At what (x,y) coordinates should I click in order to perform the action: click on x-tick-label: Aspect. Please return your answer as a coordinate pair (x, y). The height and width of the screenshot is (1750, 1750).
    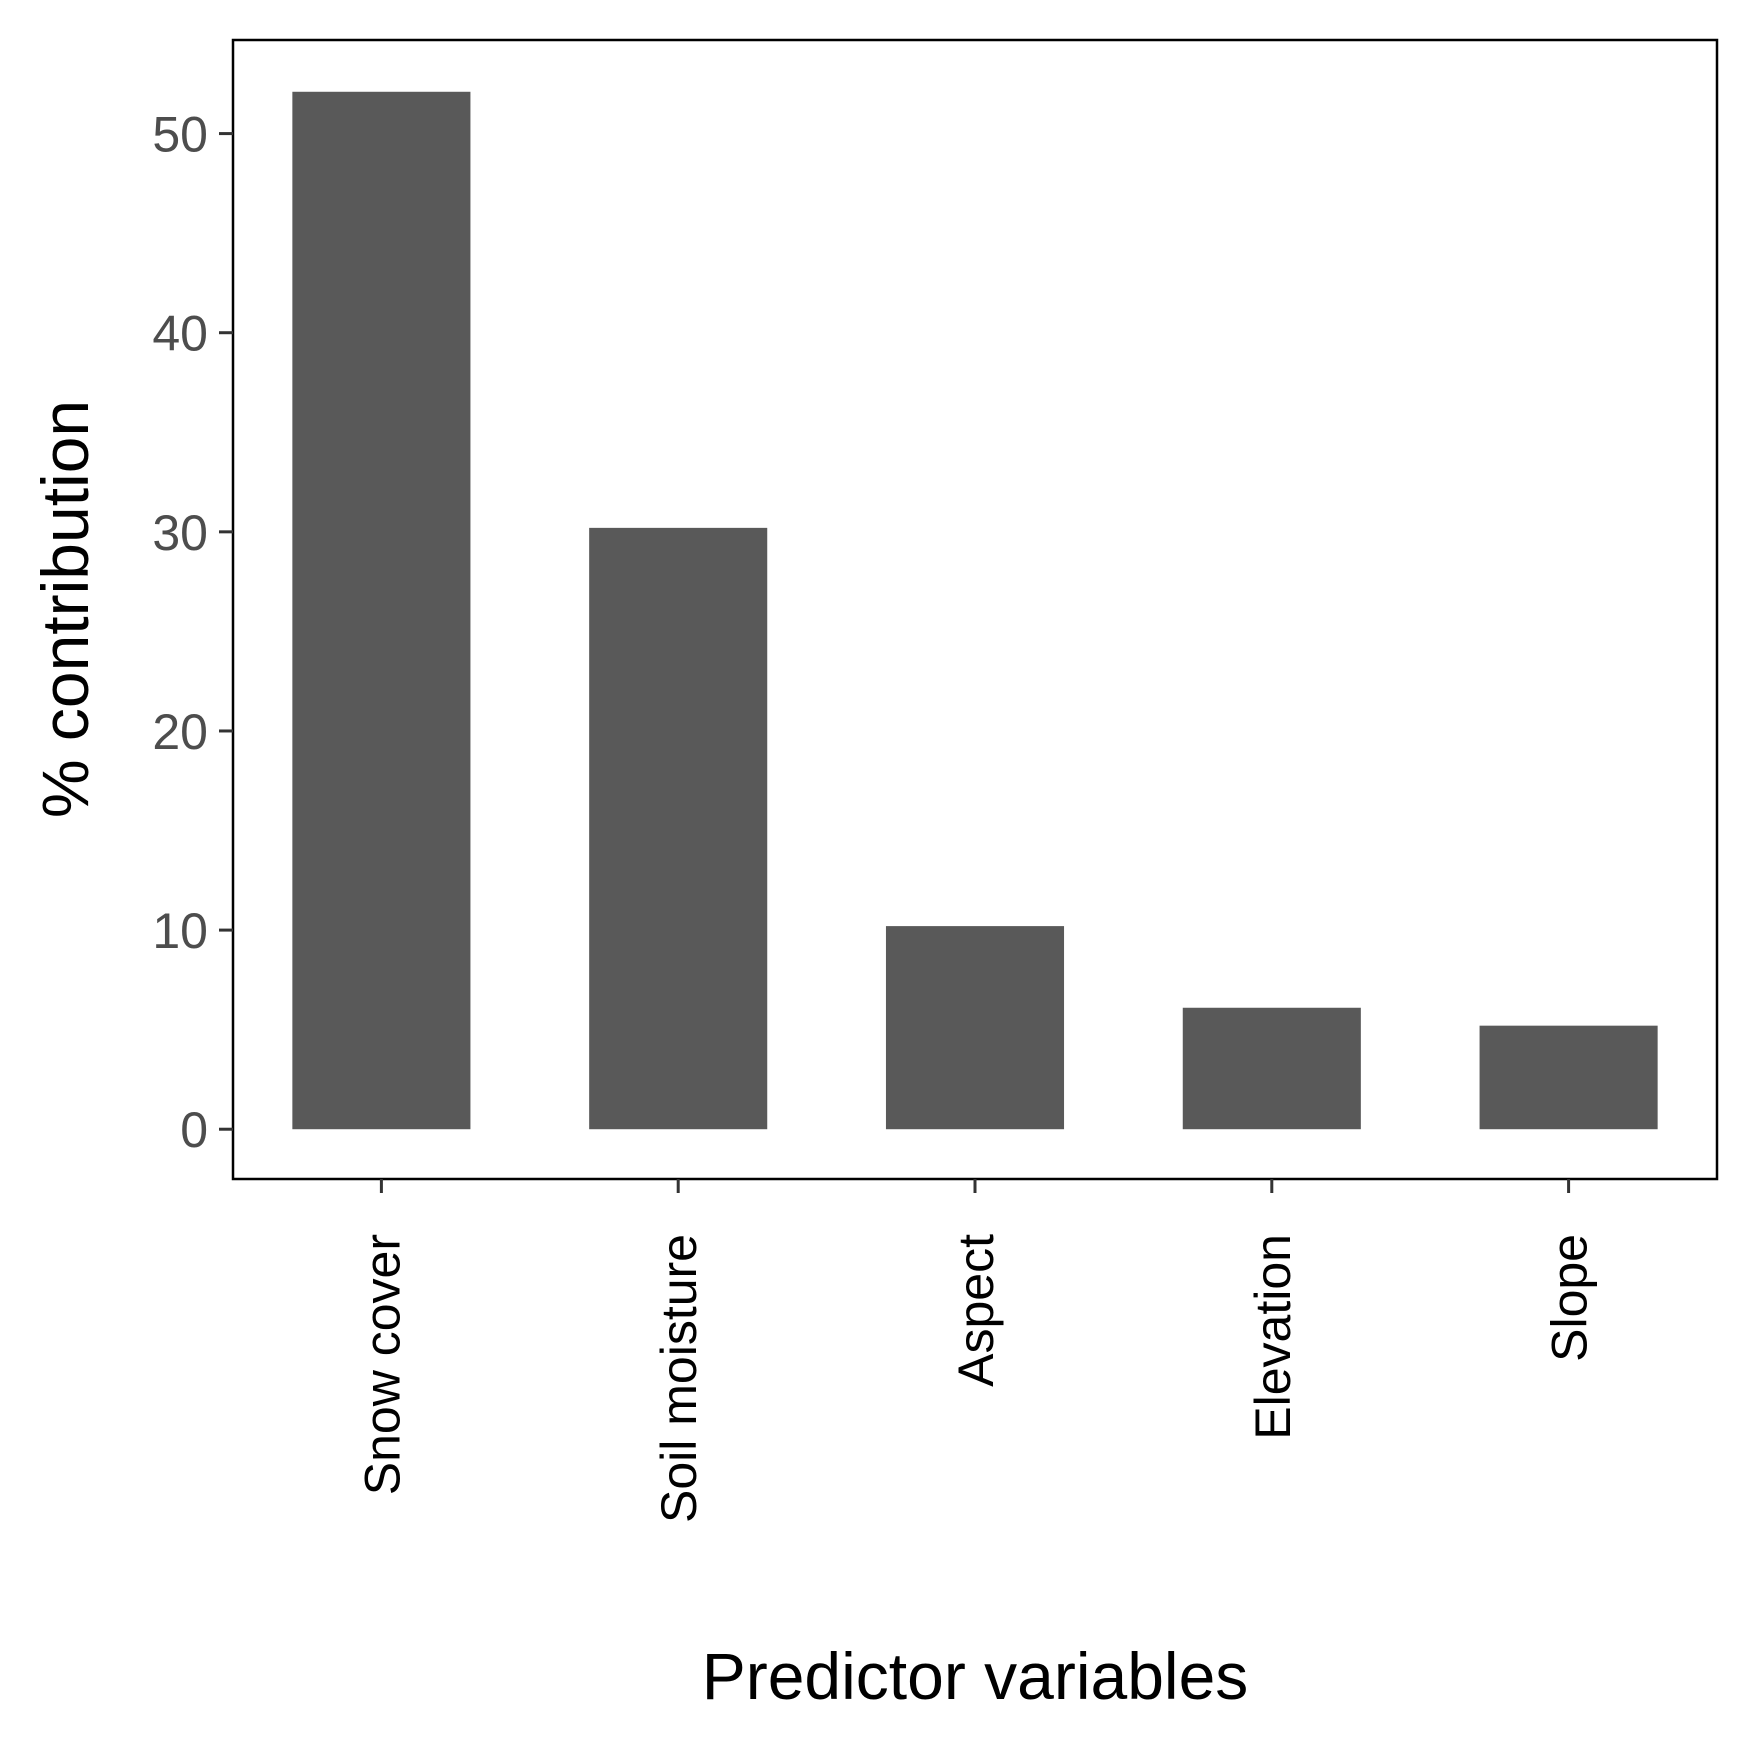
    Looking at the image, I should click on (976, 1310).